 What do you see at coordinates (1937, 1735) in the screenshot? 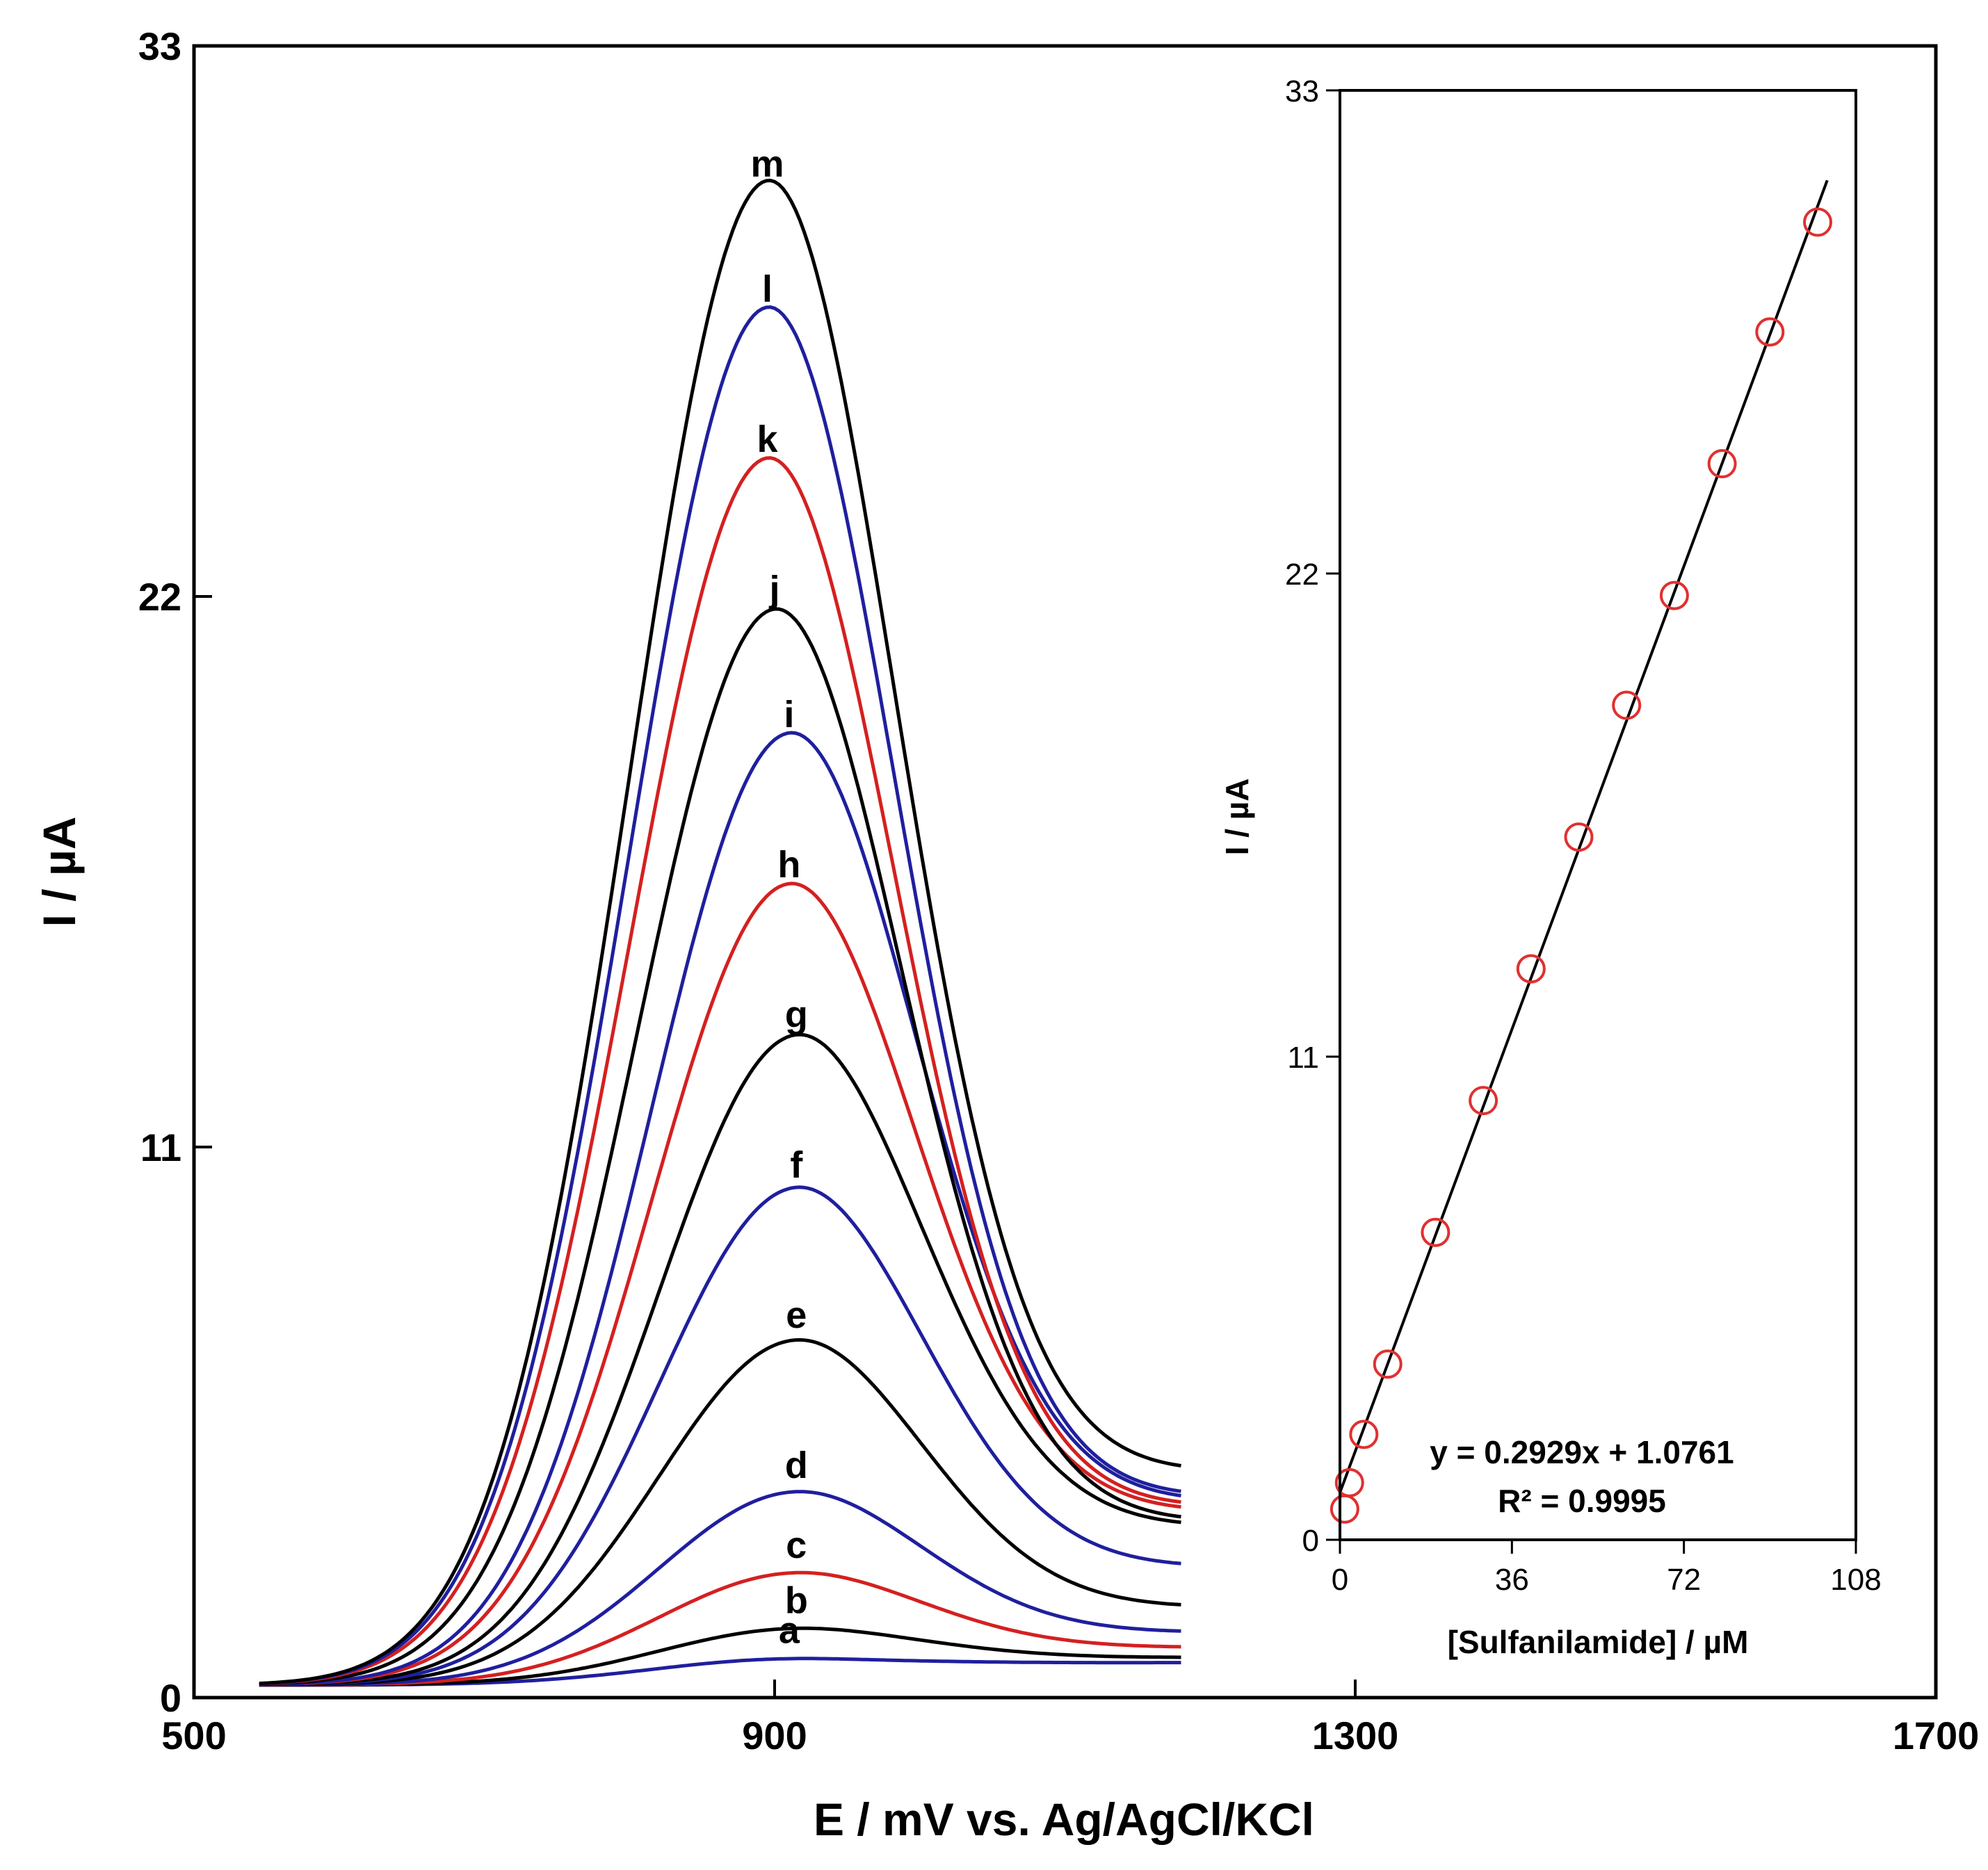
I see `main-x-tick-label: 1700` at bounding box center [1937, 1735].